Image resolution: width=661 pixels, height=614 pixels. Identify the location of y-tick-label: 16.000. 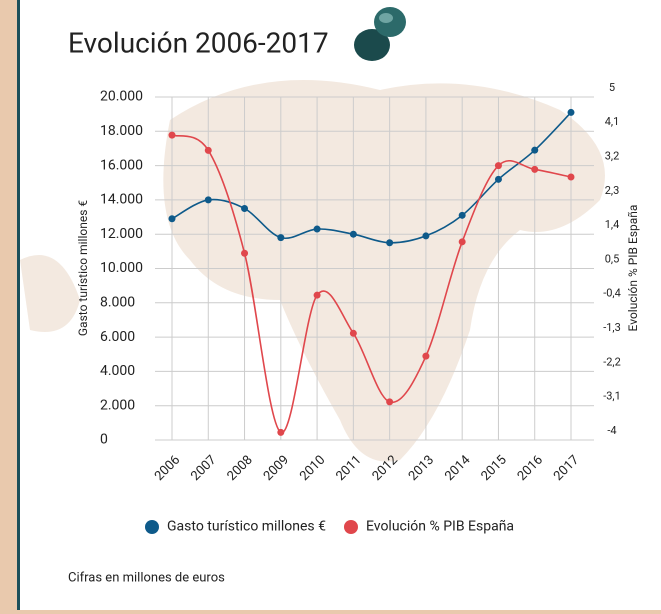
(121, 165).